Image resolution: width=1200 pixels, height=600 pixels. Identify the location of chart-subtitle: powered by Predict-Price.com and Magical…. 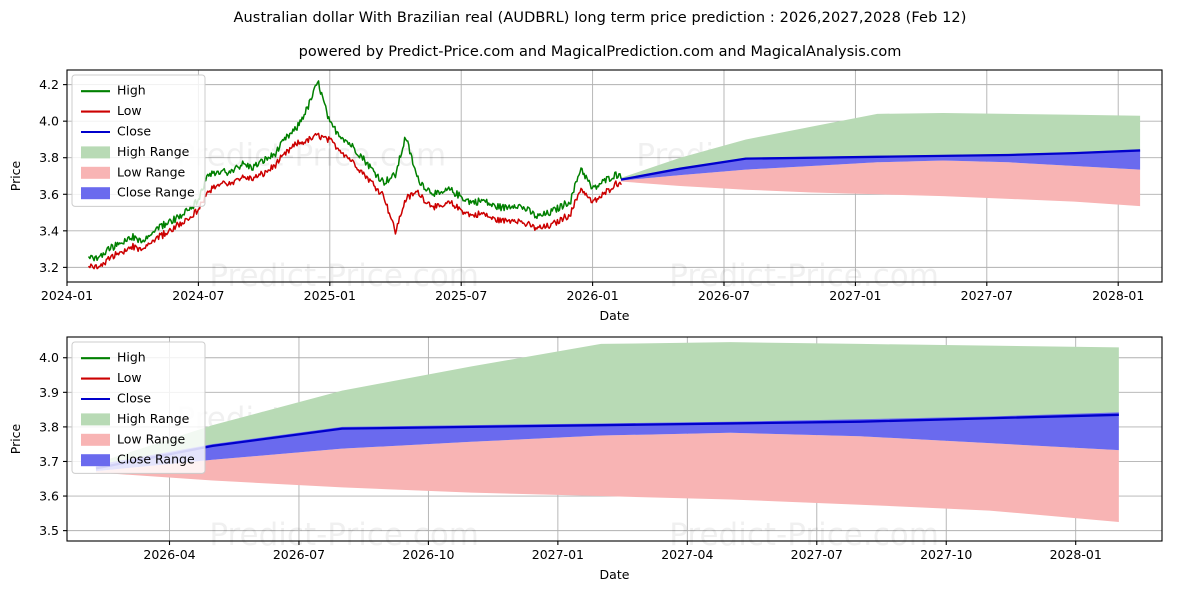
(600, 52).